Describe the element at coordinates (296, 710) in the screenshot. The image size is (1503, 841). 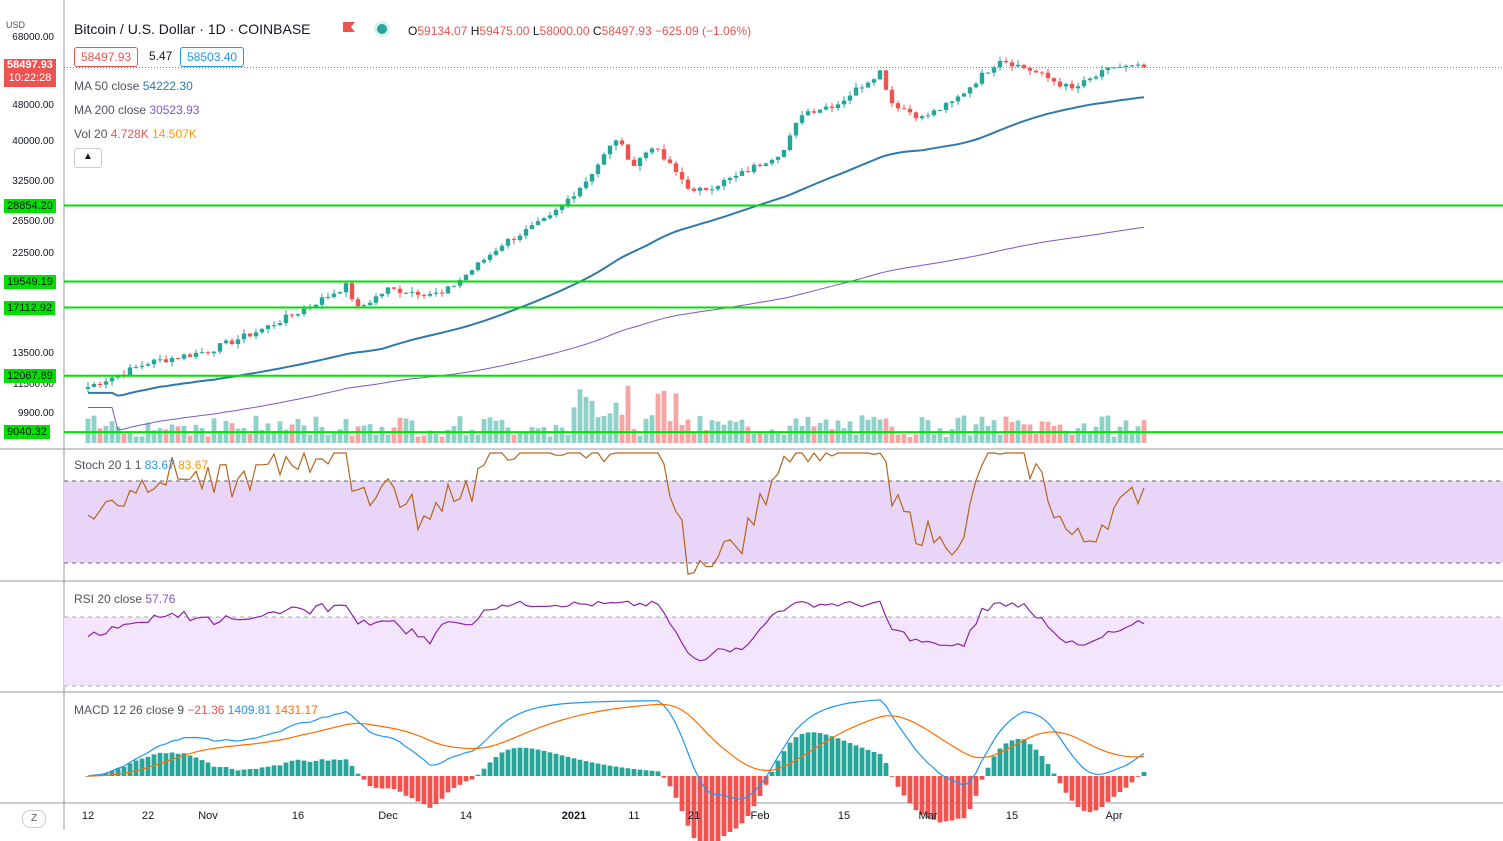
I see `macd-signal-value: 1431.17` at that location.